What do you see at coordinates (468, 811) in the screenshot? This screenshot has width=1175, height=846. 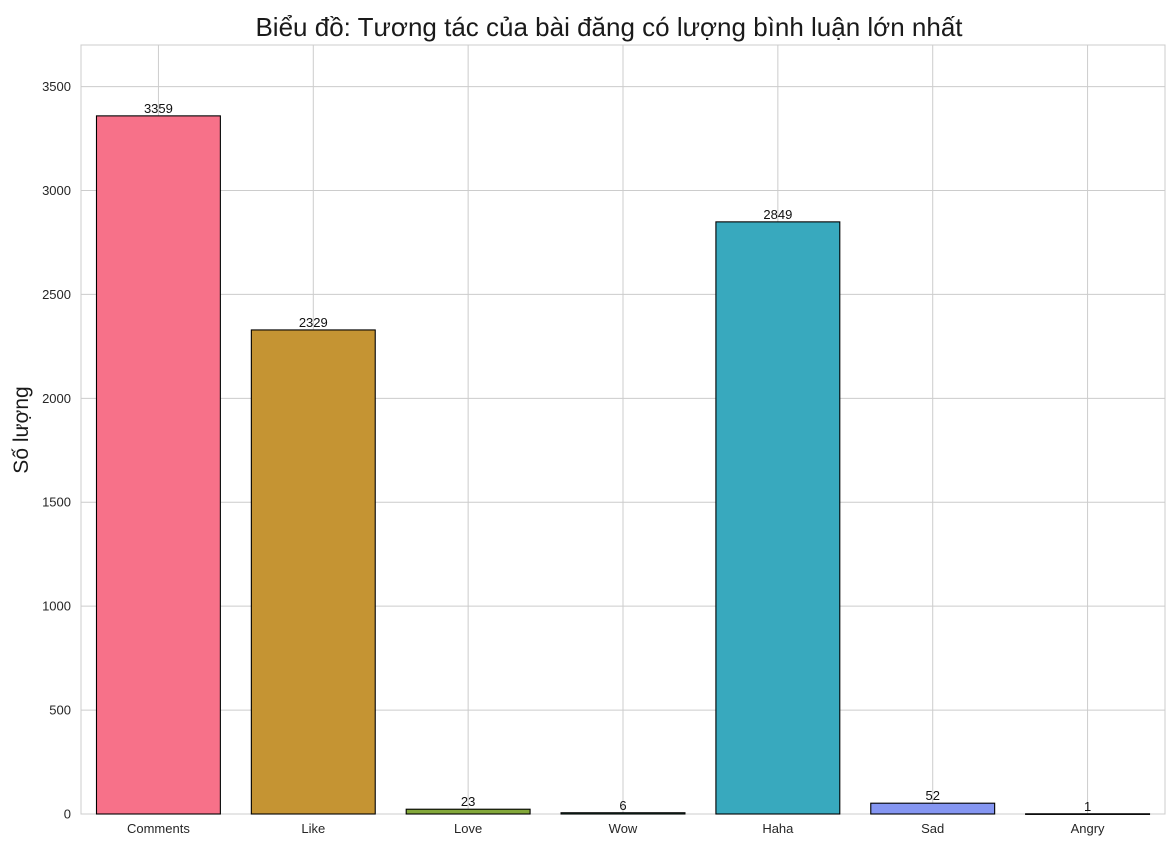 I see `bar-love` at bounding box center [468, 811].